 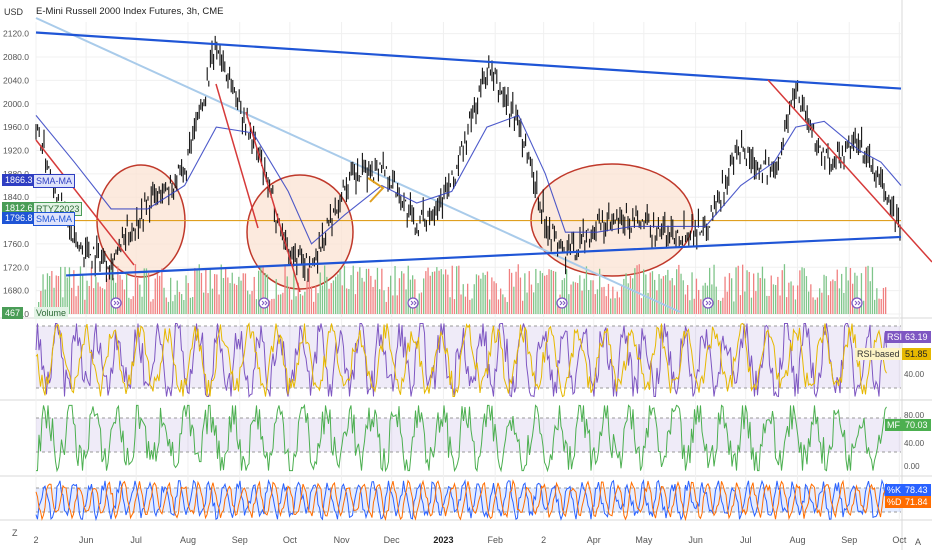 I want to click on rsi-value-tag: 63.19, so click(x=916, y=337).